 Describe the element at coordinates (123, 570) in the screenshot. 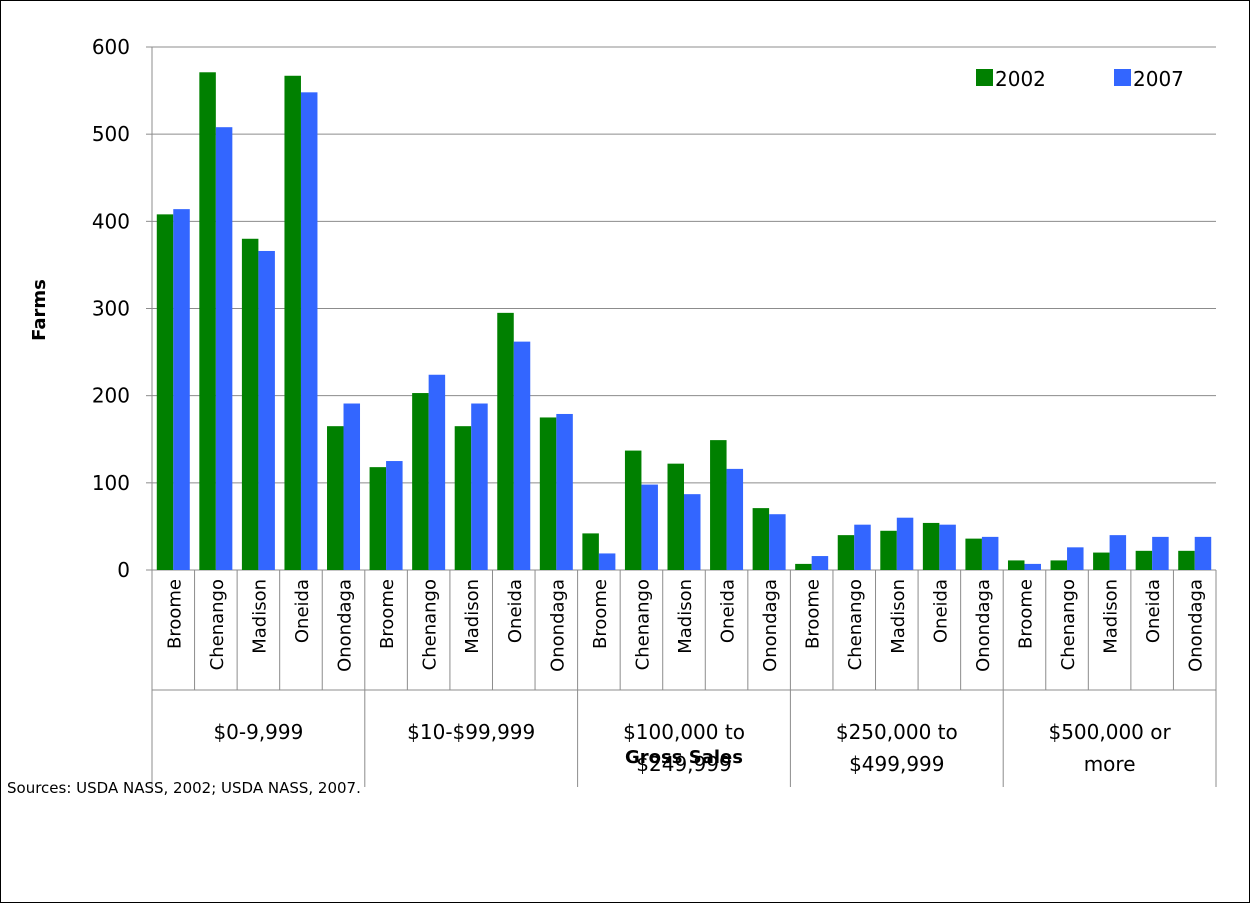

I see `y-tick-label: 0` at that location.